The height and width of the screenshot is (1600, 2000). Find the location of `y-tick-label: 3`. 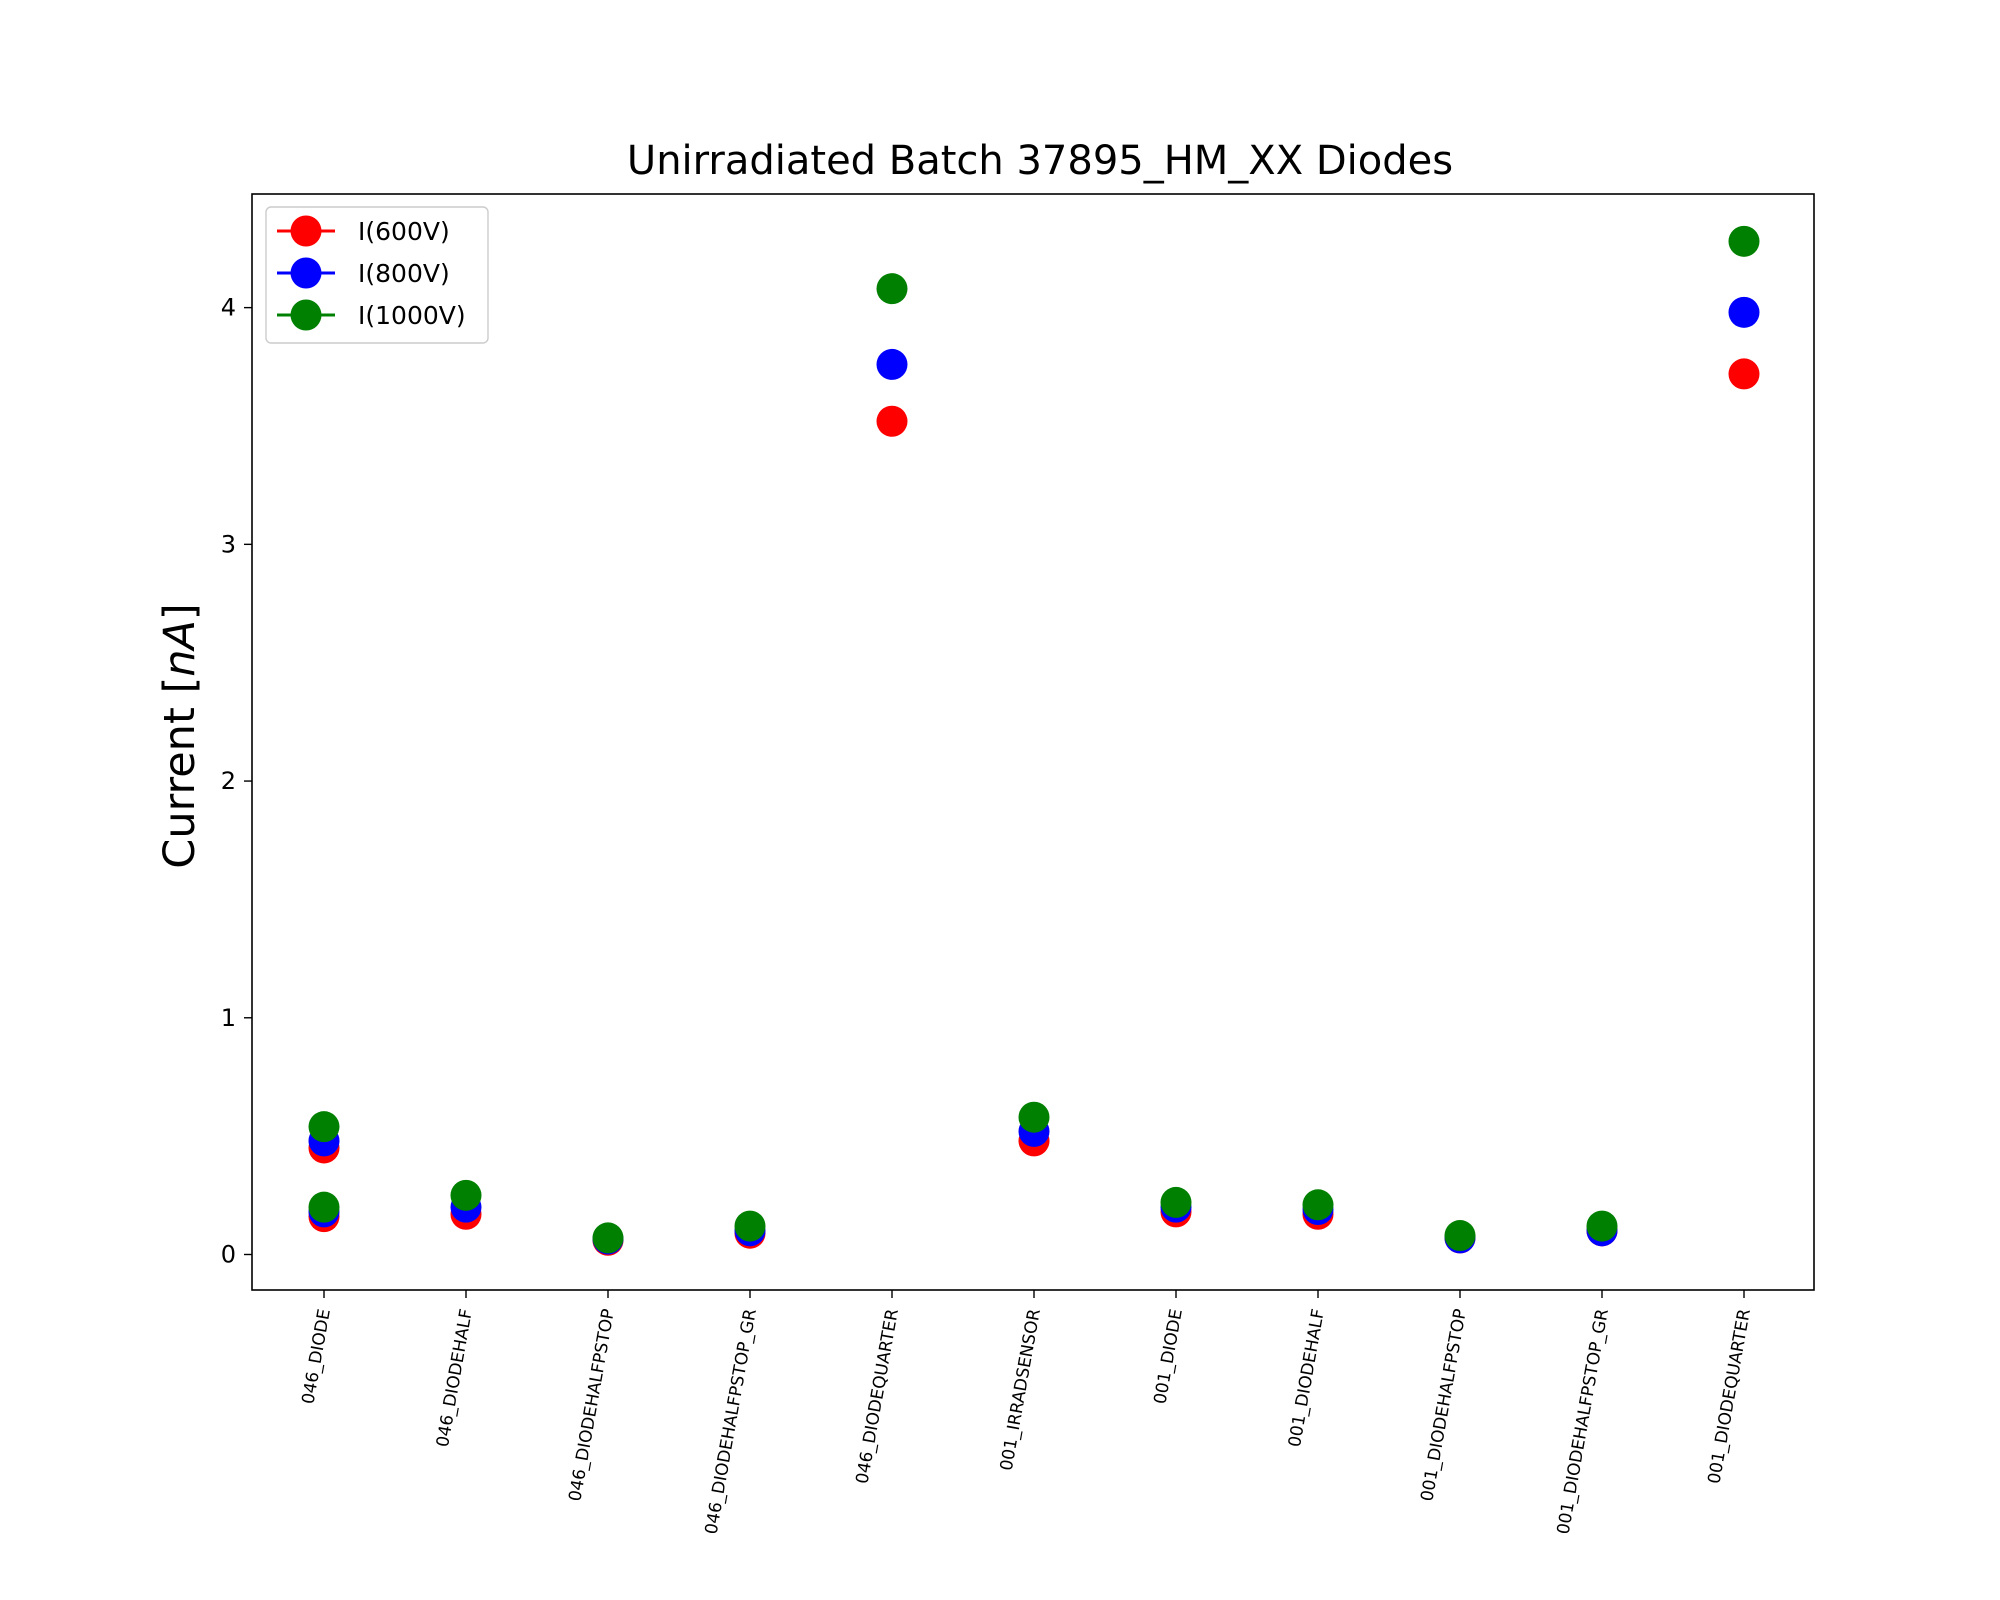

y-tick-label: 3 is located at coordinates (228, 544).